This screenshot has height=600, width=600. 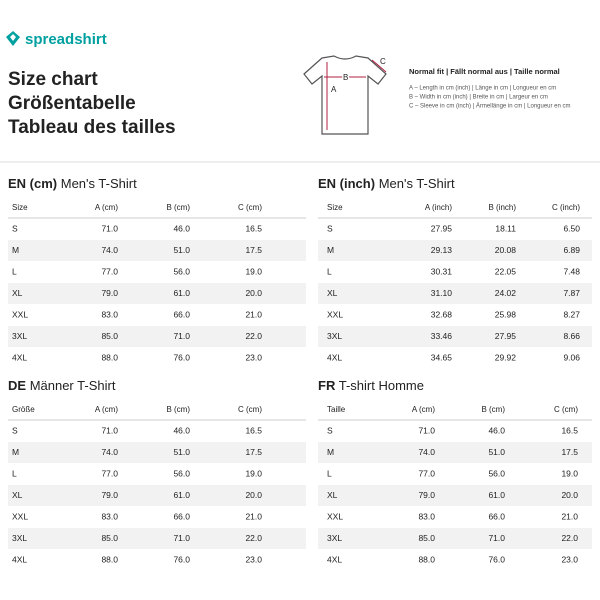 I want to click on tshirt, so click(x=345, y=95).